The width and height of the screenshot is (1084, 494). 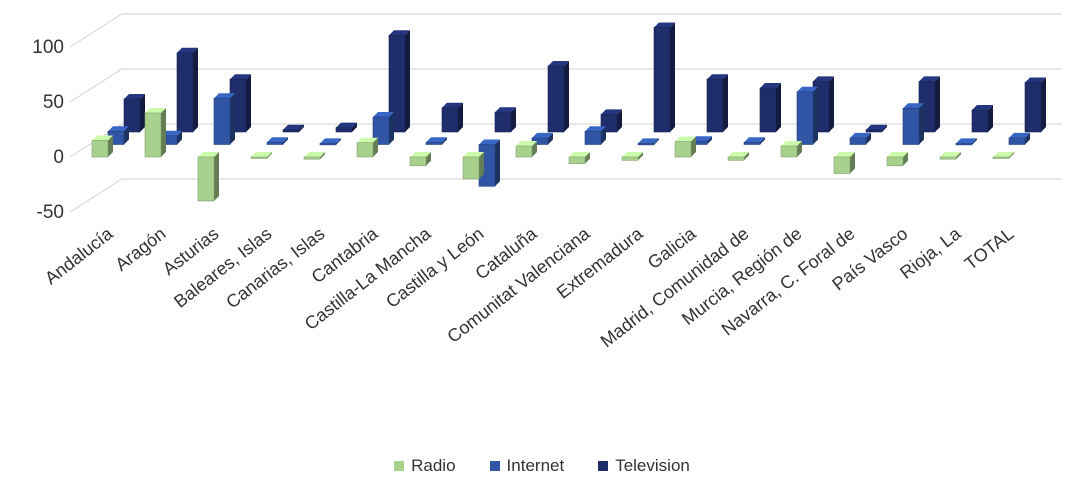 What do you see at coordinates (48, 47) in the screenshot?
I see `y-tick-label-3: 100` at bounding box center [48, 47].